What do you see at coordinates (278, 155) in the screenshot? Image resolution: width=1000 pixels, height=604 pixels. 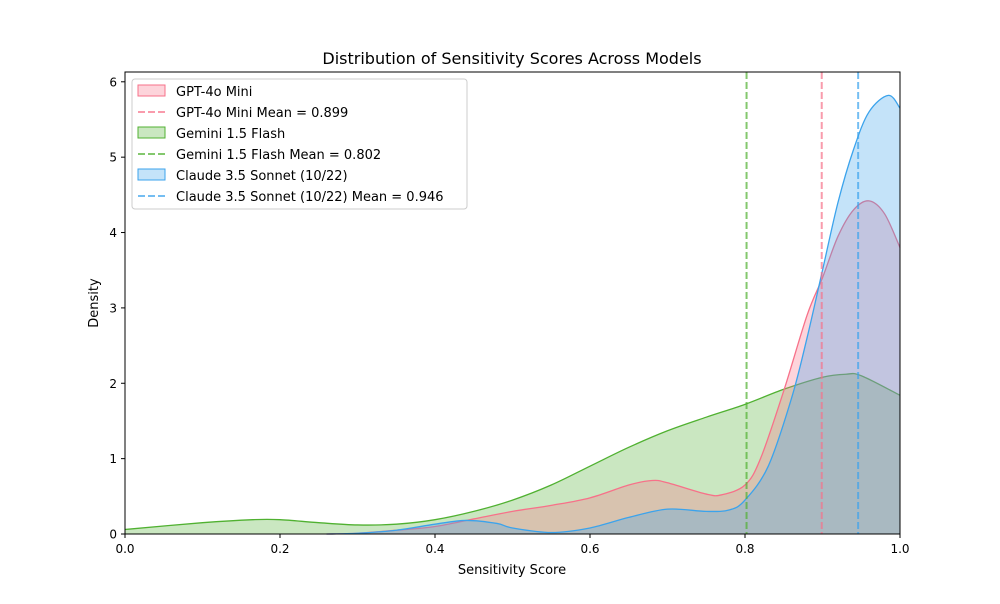 I see `legend-mean-label-1: Gemini 1.5 Flash Mean = 0.802` at bounding box center [278, 155].